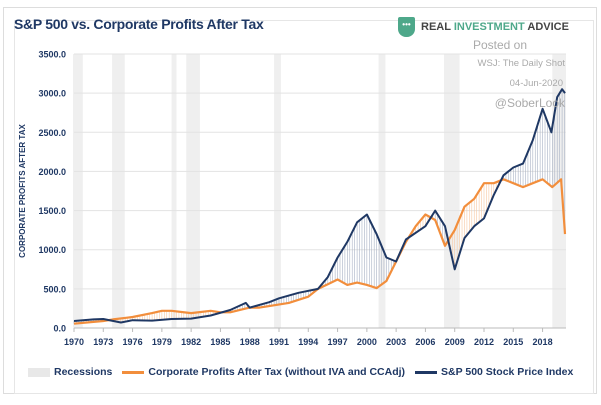  I want to click on x-tick-label: 1997, so click(338, 342).